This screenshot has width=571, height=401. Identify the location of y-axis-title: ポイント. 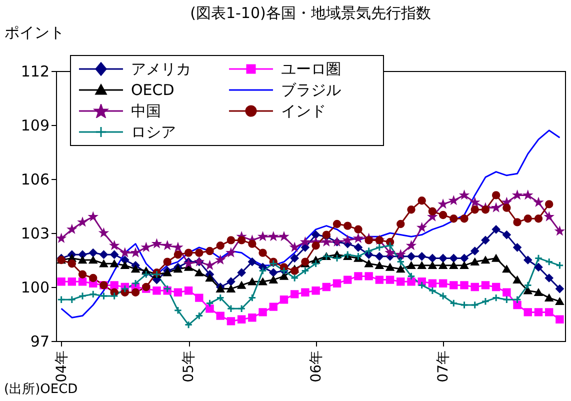
(34, 33).